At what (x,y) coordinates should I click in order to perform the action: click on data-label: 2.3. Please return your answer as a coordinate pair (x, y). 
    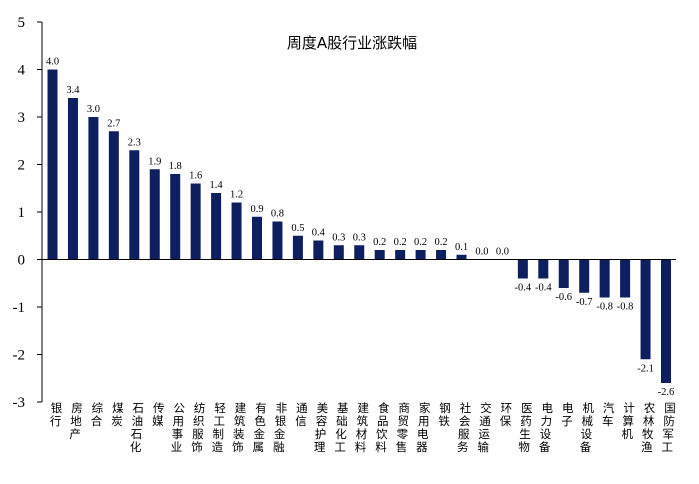
    Looking at the image, I should click on (134, 142).